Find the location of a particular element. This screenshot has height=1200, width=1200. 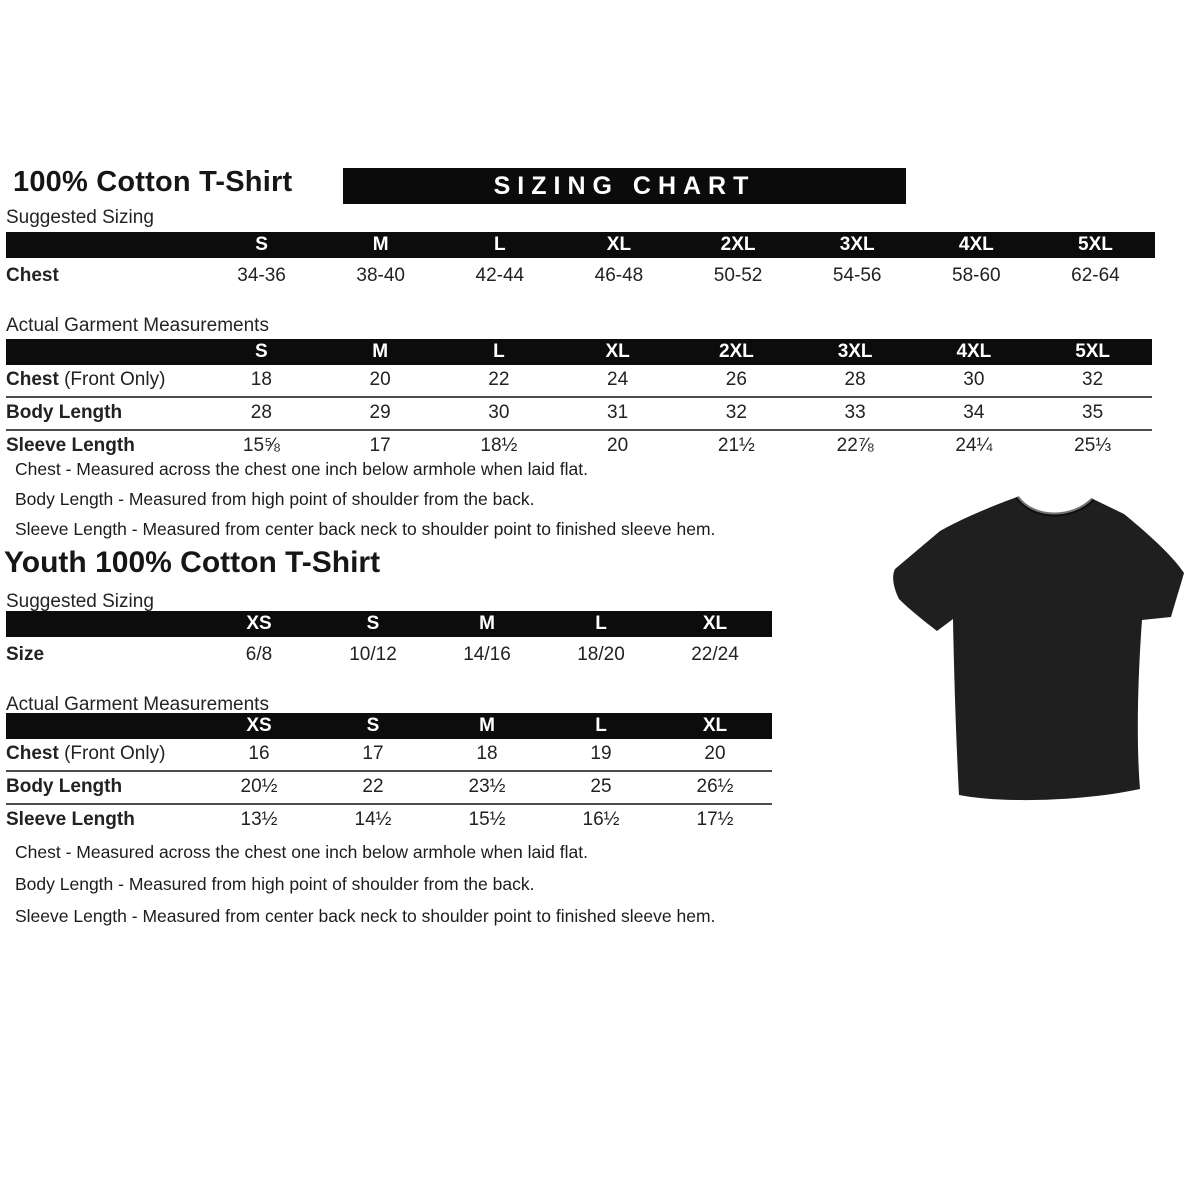

table-cell: 18/20 is located at coordinates (601, 654).